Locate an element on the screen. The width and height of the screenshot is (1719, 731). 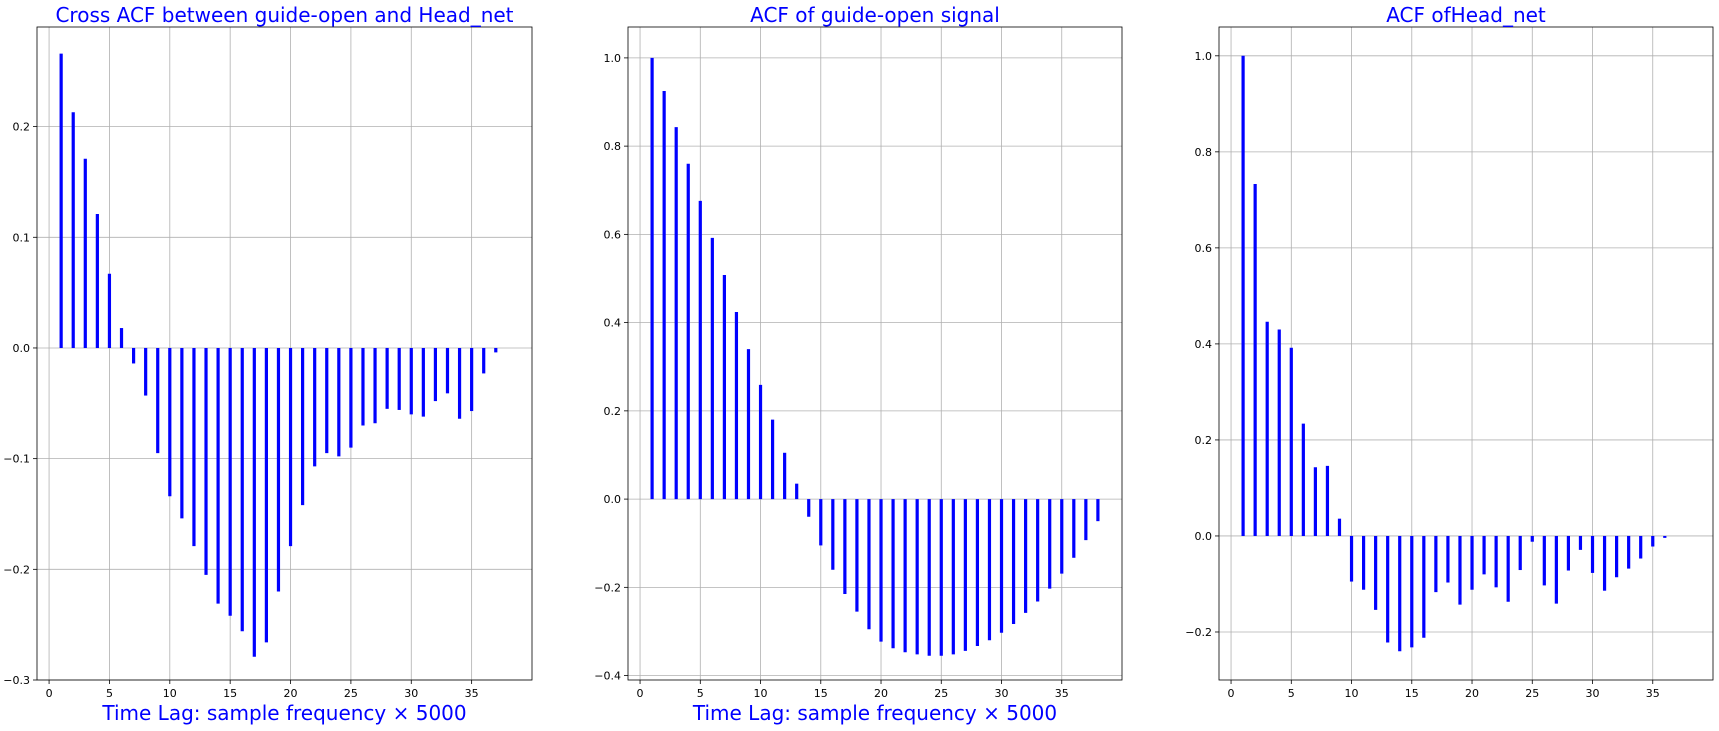
y-tick-label: 0.1 is located at coordinates (22, 237).